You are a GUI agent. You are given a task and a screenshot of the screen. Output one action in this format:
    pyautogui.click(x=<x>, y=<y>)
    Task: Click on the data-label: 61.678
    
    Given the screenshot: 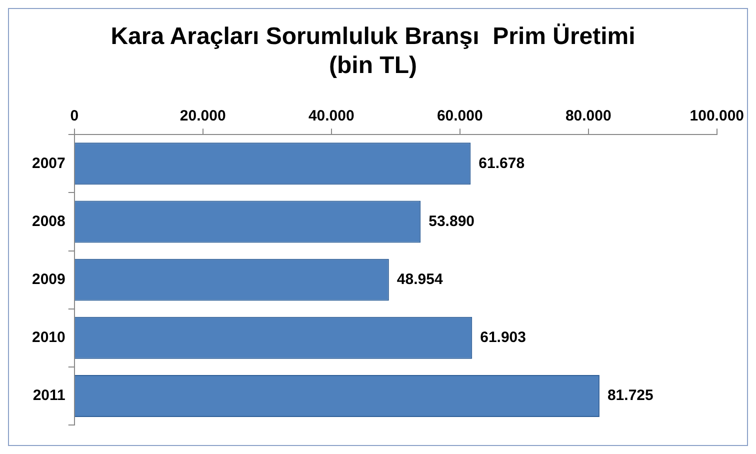 What is the action you would take?
    pyautogui.click(x=501, y=163)
    